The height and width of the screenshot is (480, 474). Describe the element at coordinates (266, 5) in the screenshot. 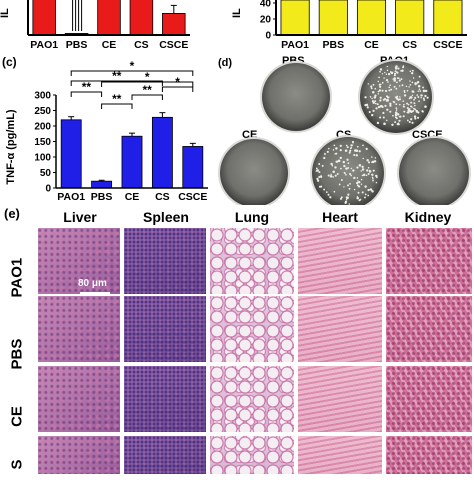

I see `chart-b-ytick-label: 40` at that location.